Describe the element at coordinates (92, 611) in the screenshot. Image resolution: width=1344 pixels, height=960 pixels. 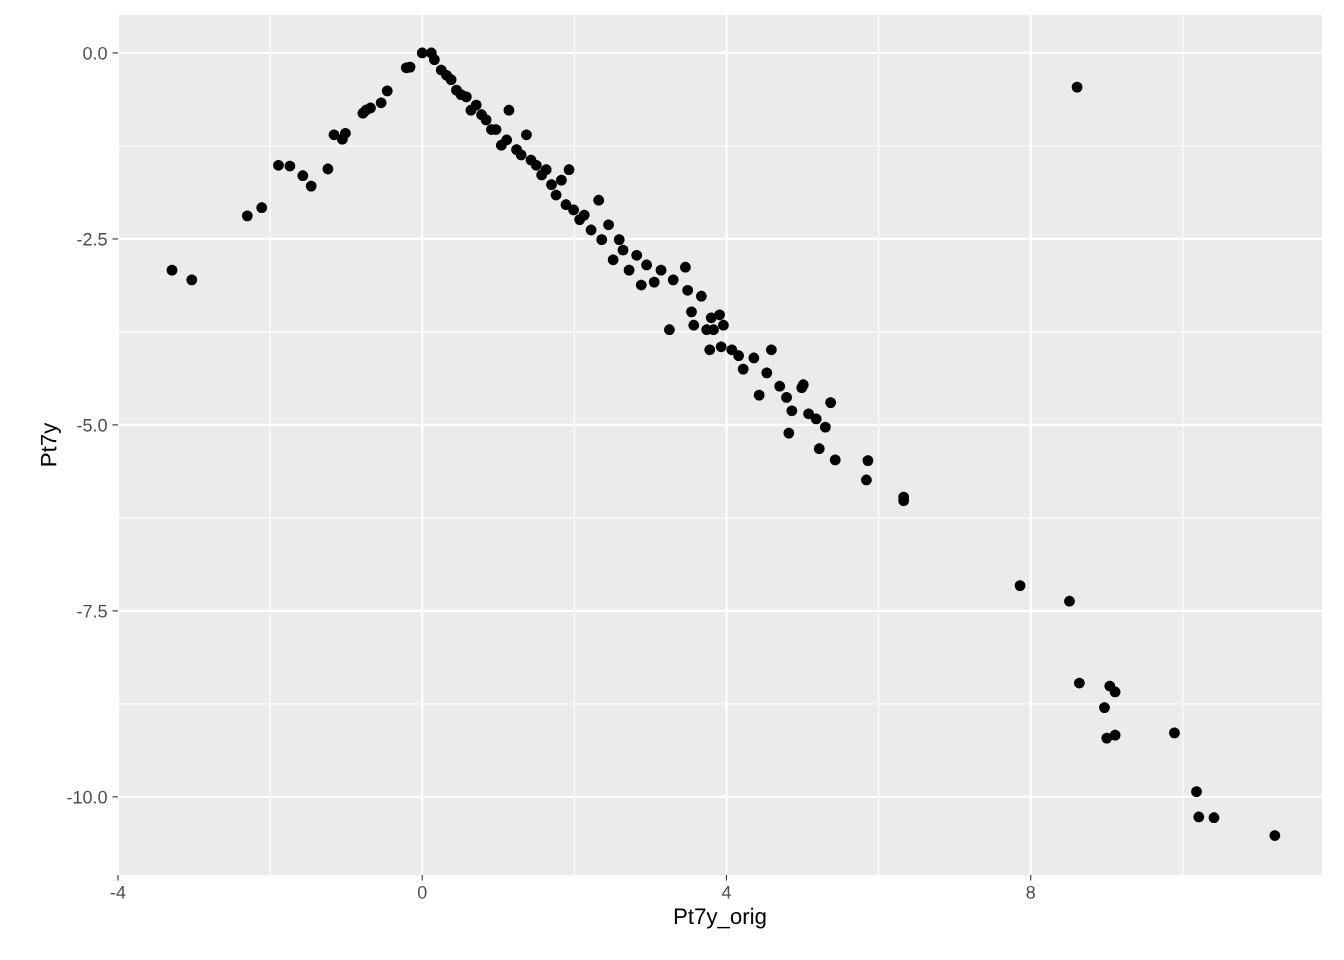
I see `y-tick-label: -7.5` at that location.